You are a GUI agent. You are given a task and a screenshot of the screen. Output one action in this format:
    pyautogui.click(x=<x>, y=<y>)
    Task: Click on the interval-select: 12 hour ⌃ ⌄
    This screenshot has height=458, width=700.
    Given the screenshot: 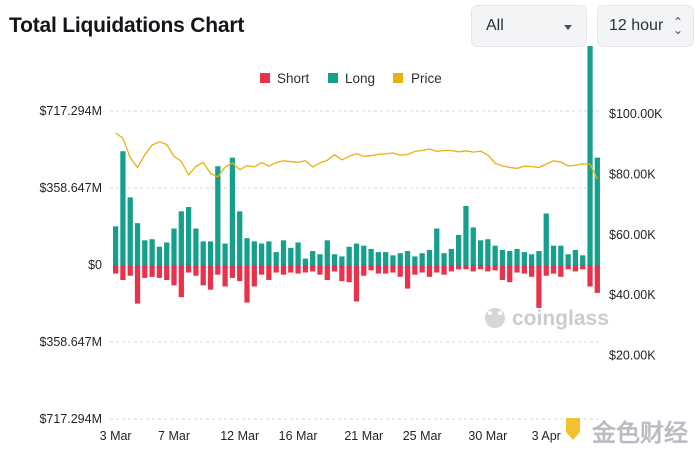 What is the action you would take?
    pyautogui.click(x=645, y=26)
    